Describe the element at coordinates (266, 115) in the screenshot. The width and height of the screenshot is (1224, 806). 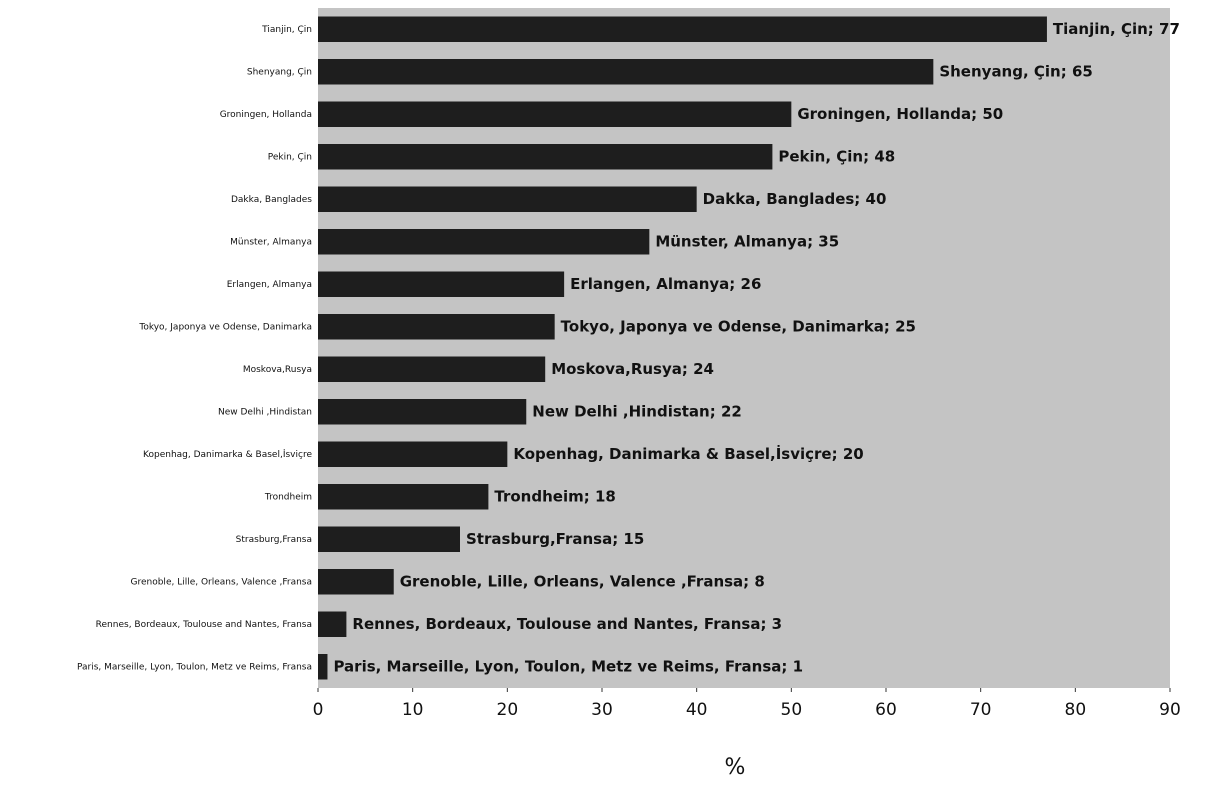
I see `y-tick-label: Groningen, Hollanda` at that location.